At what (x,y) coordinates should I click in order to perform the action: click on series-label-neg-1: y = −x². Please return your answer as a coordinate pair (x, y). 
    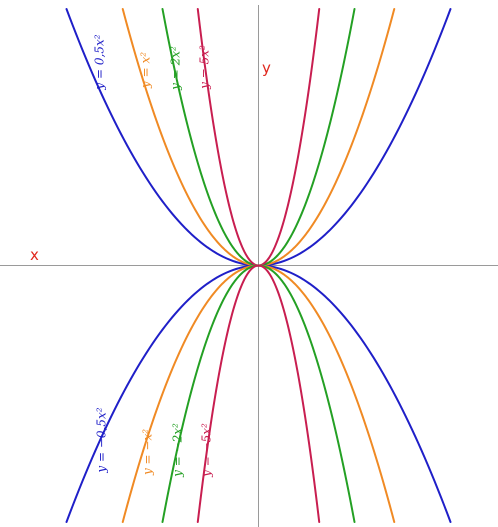
    Looking at the image, I should click on (148, 452).